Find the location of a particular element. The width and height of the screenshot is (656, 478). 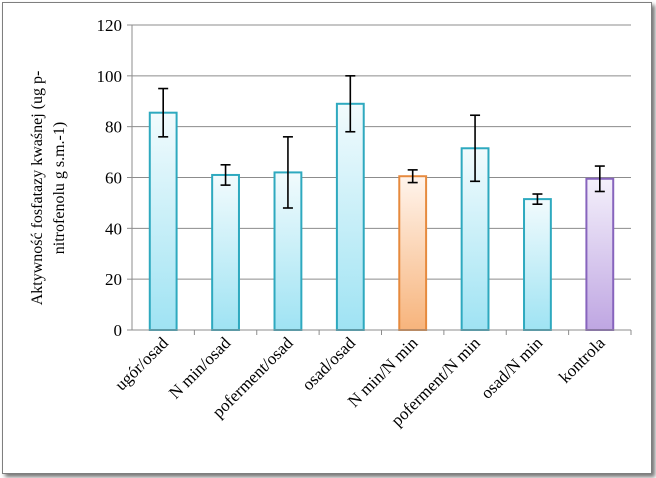

y-tick-label: 20 is located at coordinates (113, 279).